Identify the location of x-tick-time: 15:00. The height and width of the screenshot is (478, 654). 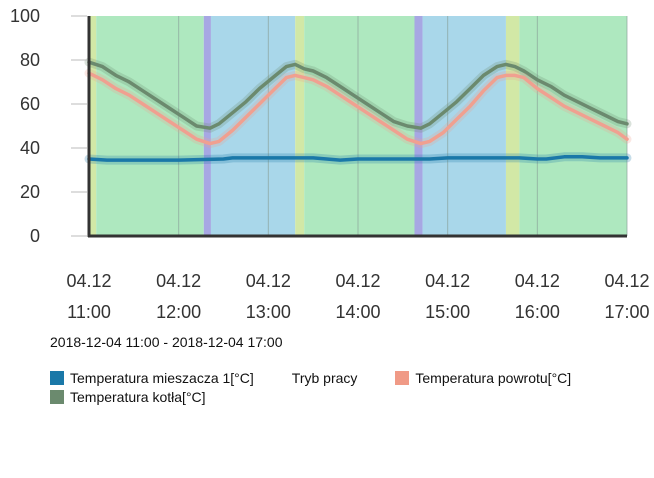
(447, 312).